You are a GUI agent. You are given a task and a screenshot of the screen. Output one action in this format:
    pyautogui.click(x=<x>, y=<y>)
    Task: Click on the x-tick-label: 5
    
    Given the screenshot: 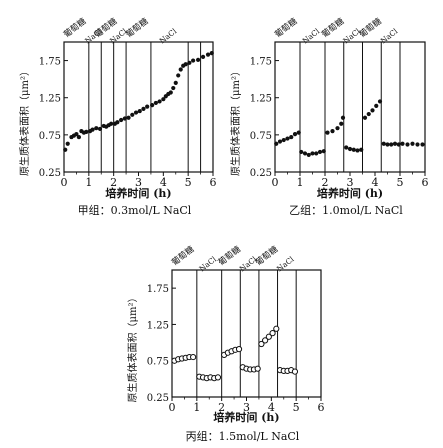 What is the action you would take?
    pyautogui.click(x=400, y=182)
    